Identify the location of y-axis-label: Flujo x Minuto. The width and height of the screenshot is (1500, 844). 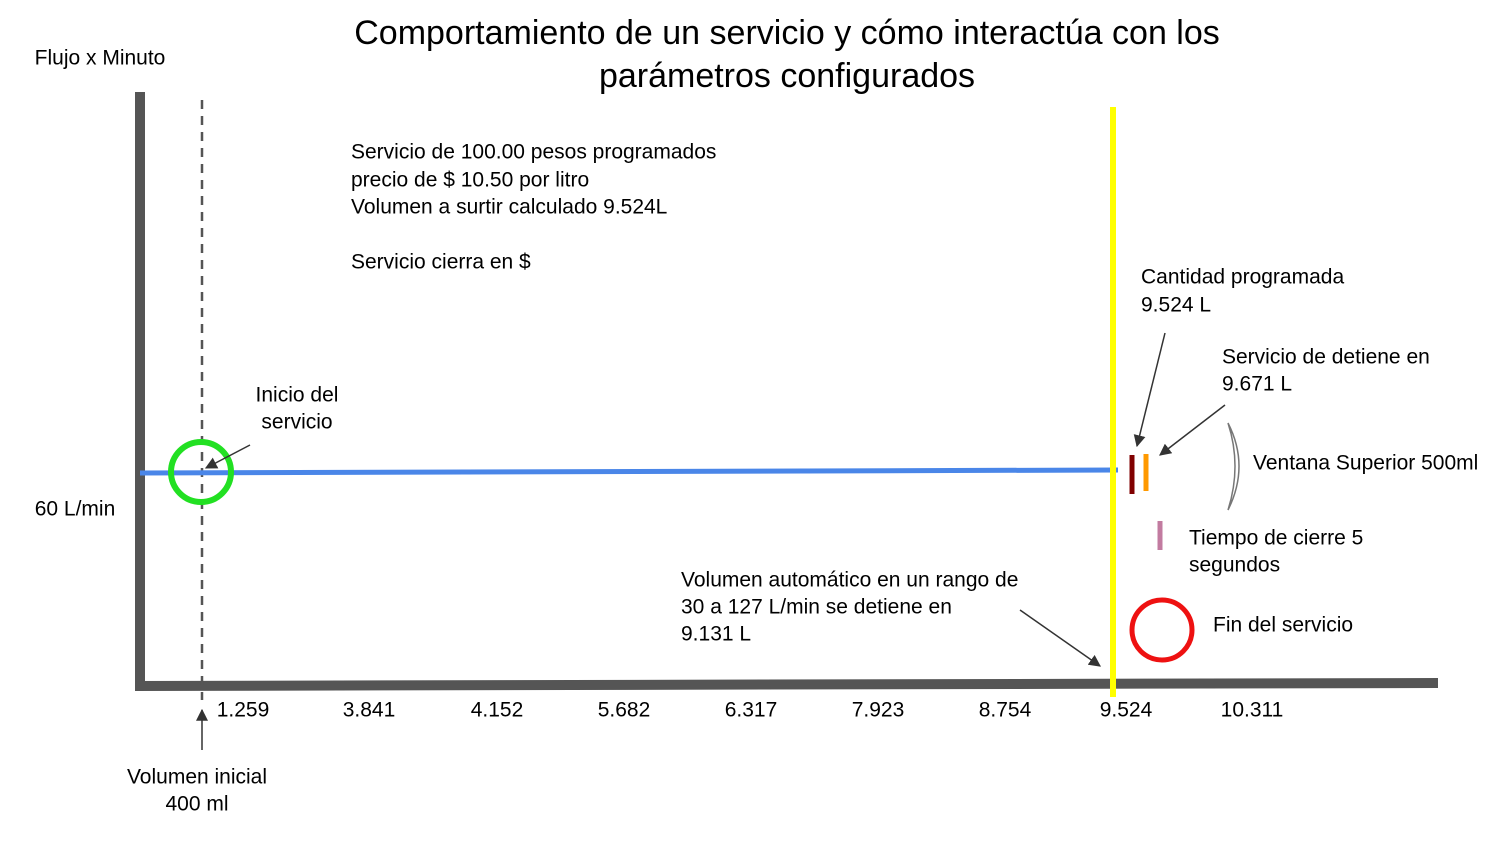
(100, 58).